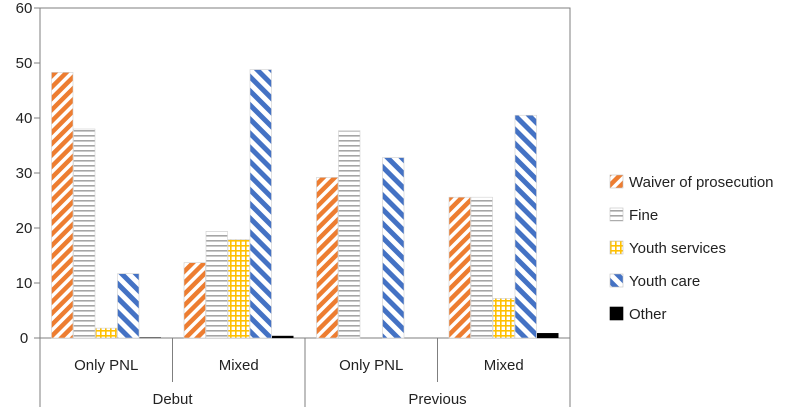 Image resolution: width=800 pixels, height=407 pixels. I want to click on bar-fine-debut-mixed, so click(216, 285).